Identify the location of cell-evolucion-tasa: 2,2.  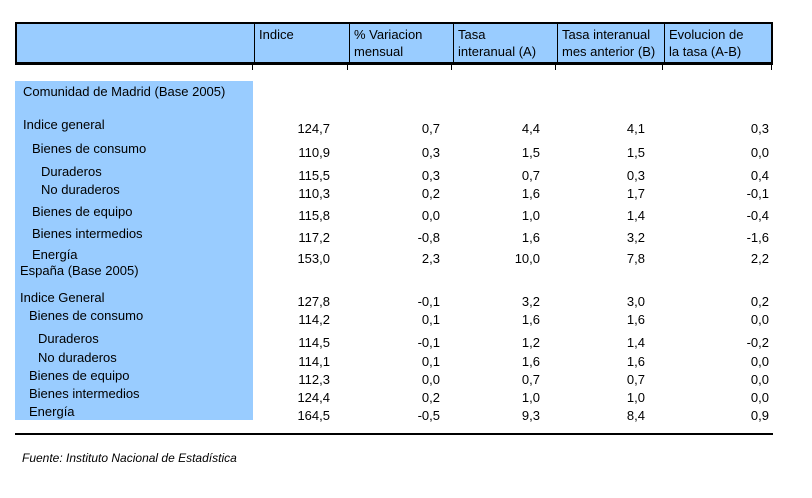
(759, 258).